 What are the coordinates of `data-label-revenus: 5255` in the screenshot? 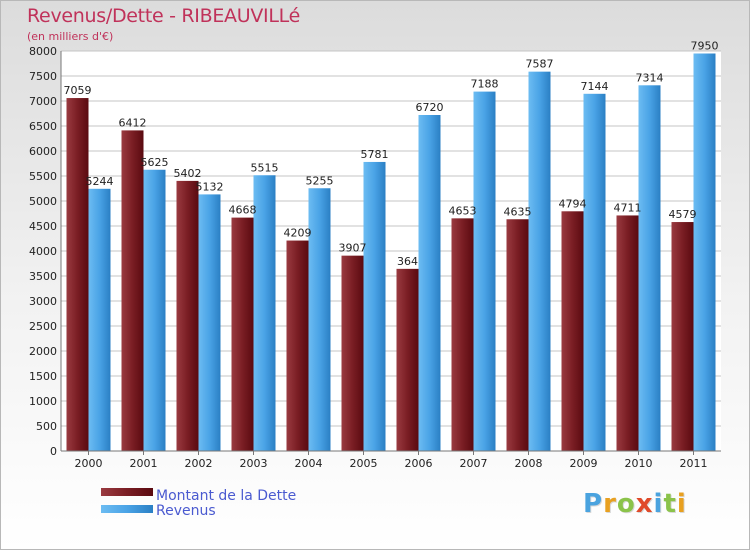 It's located at (320, 180).